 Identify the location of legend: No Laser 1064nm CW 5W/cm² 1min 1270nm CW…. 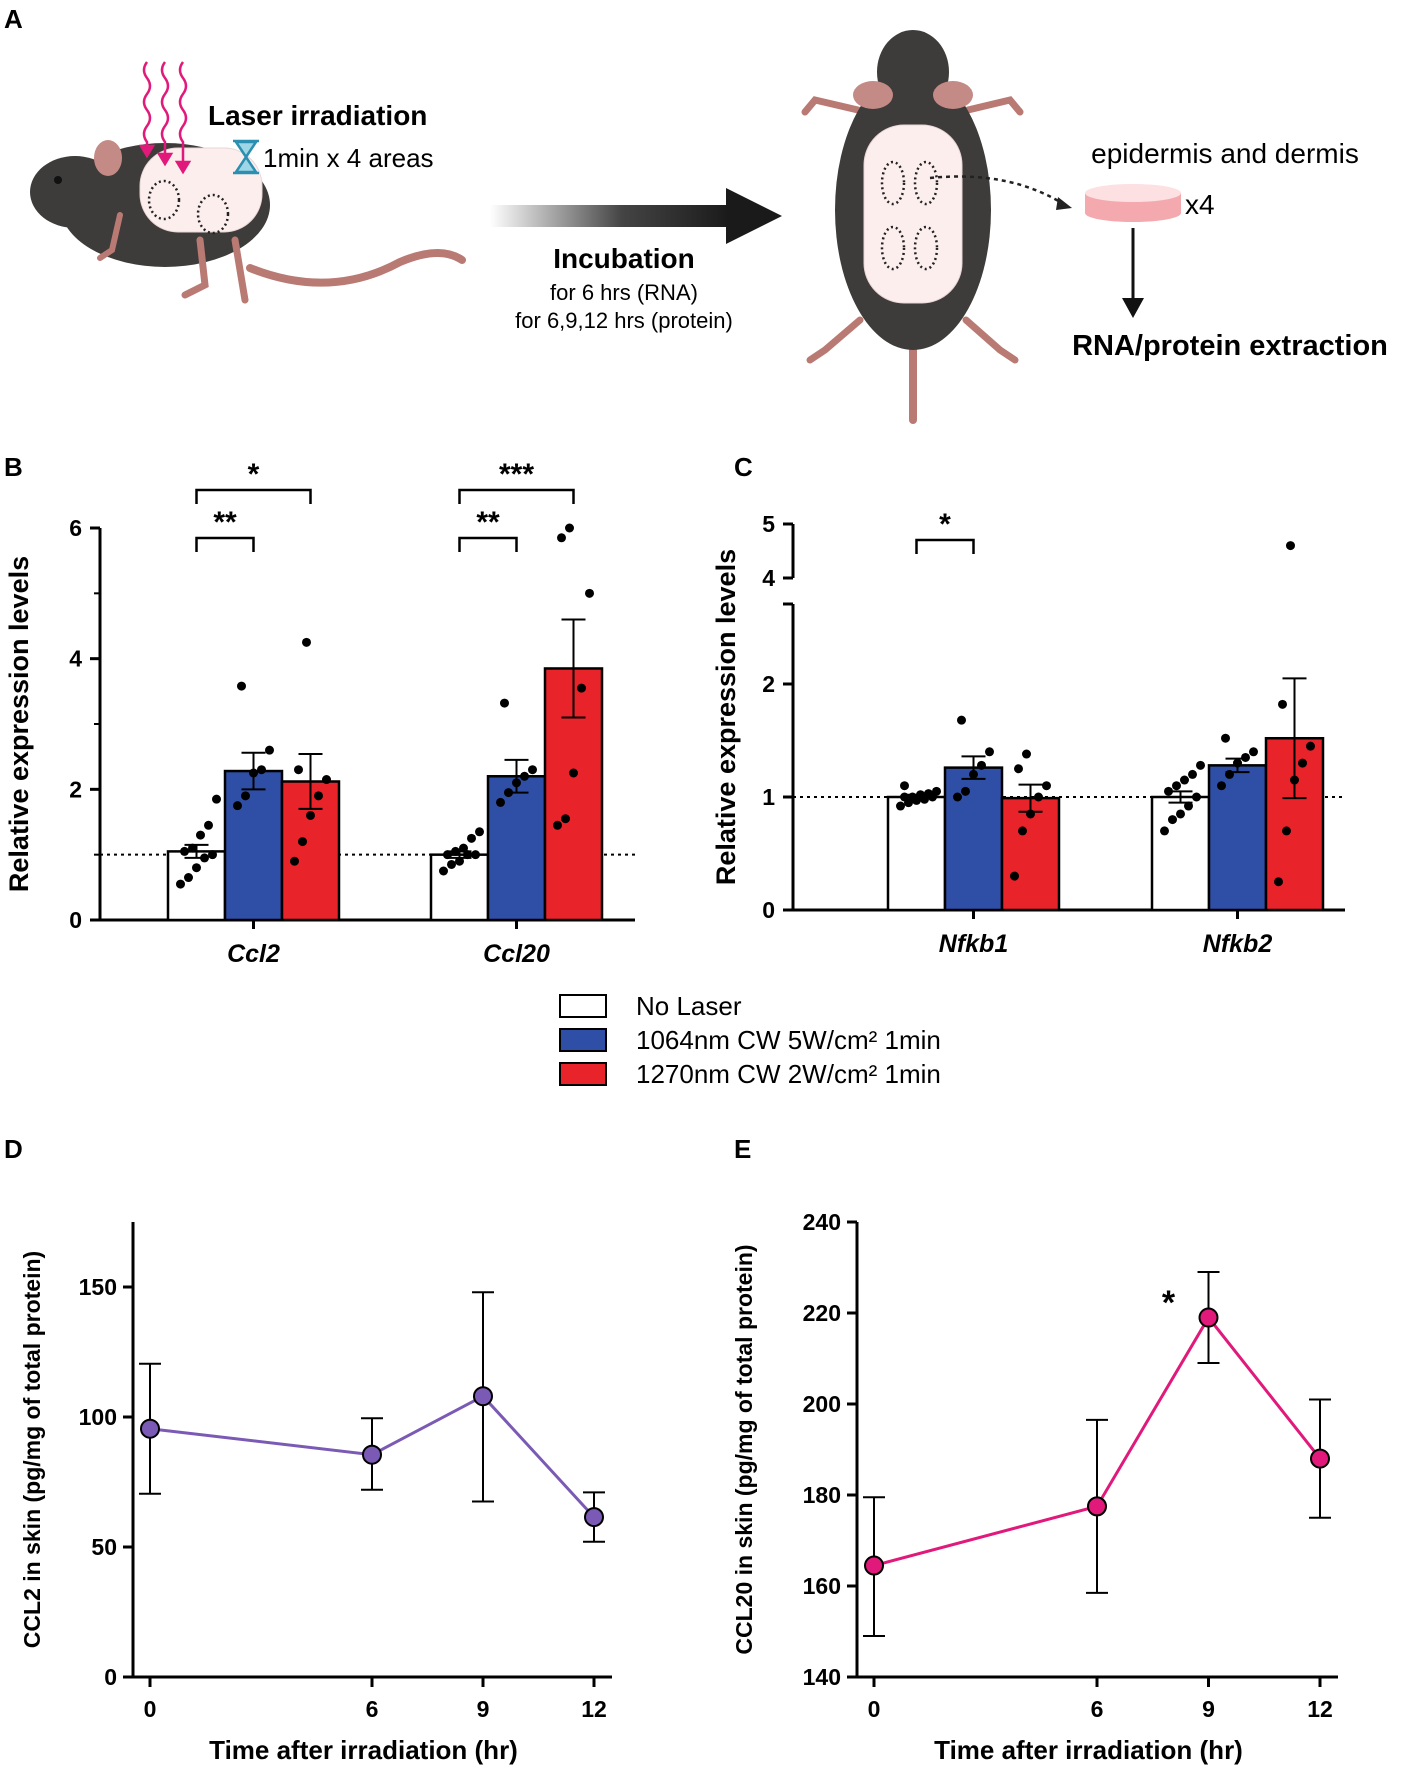
(750, 1040).